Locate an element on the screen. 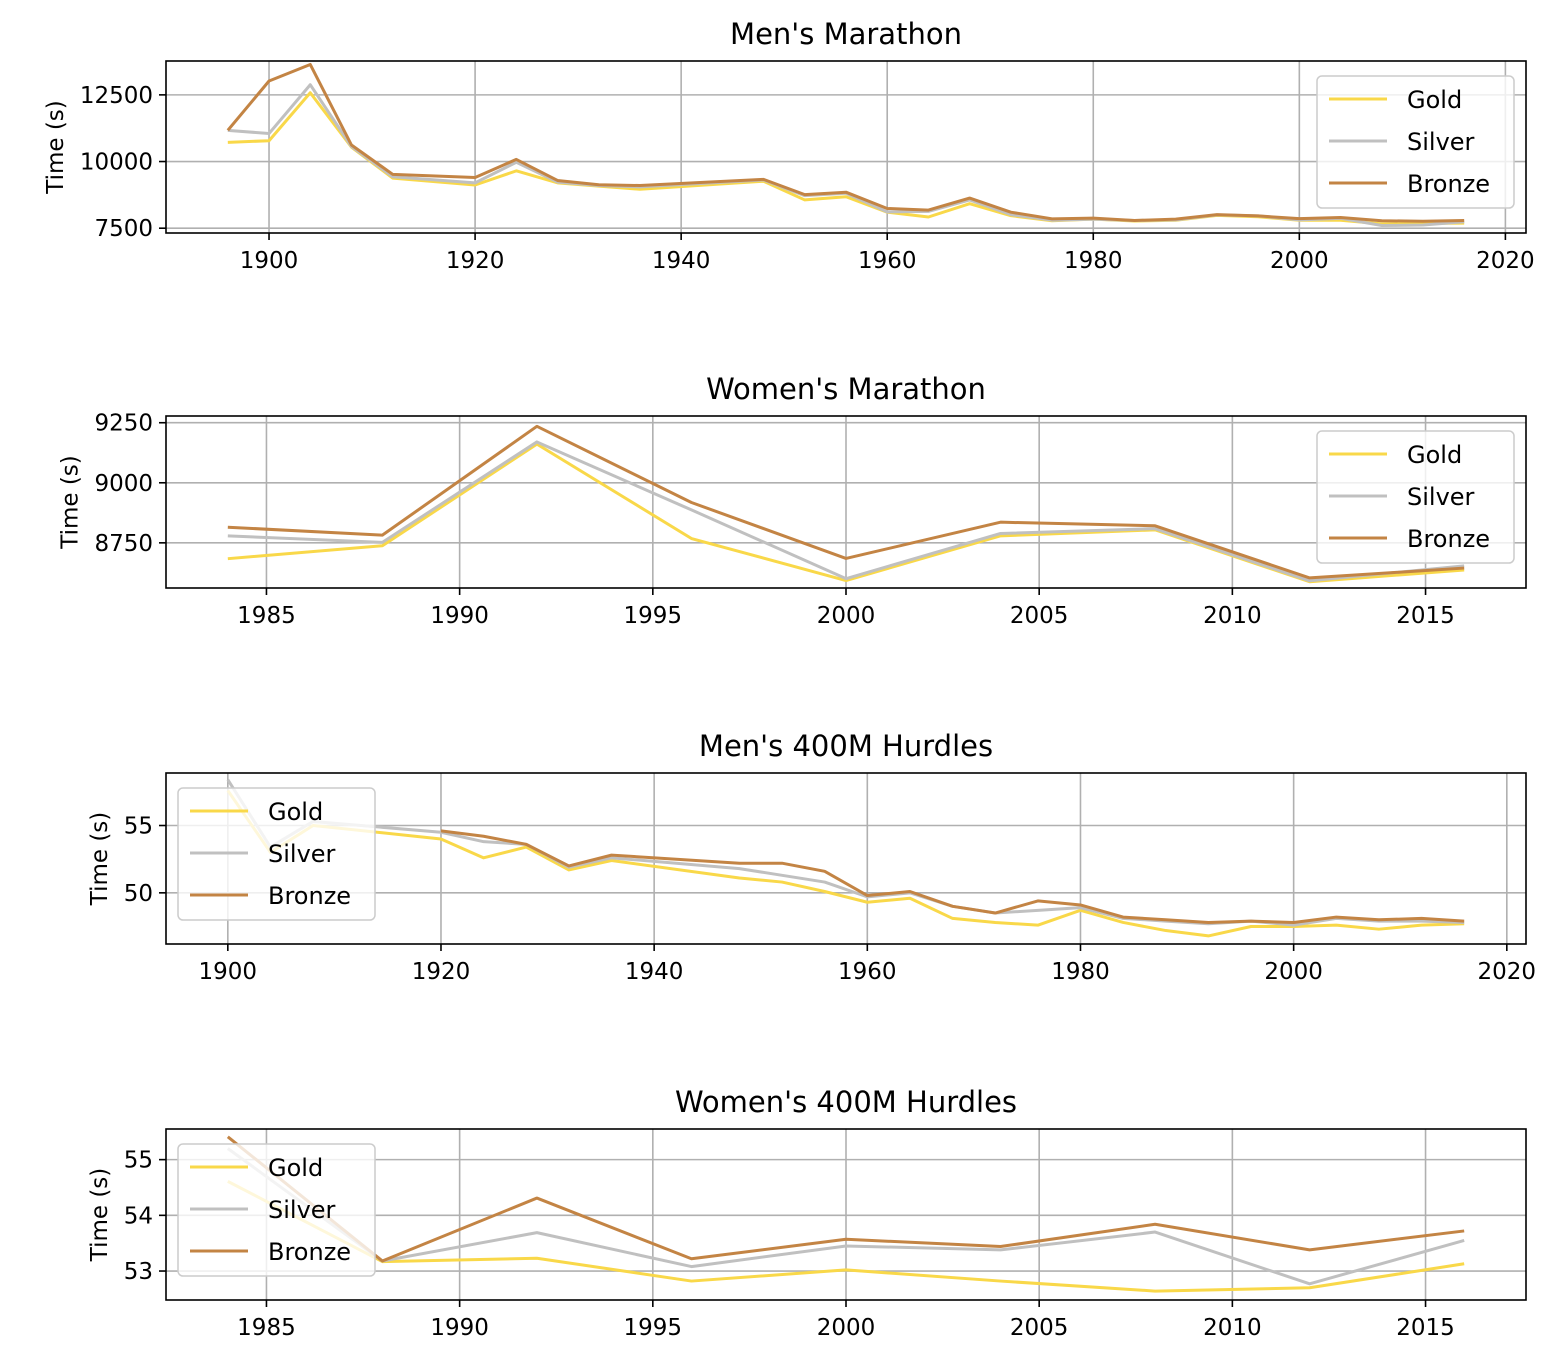 This screenshot has height=1360, width=1556. y-tick-label: 7500 is located at coordinates (123, 229).